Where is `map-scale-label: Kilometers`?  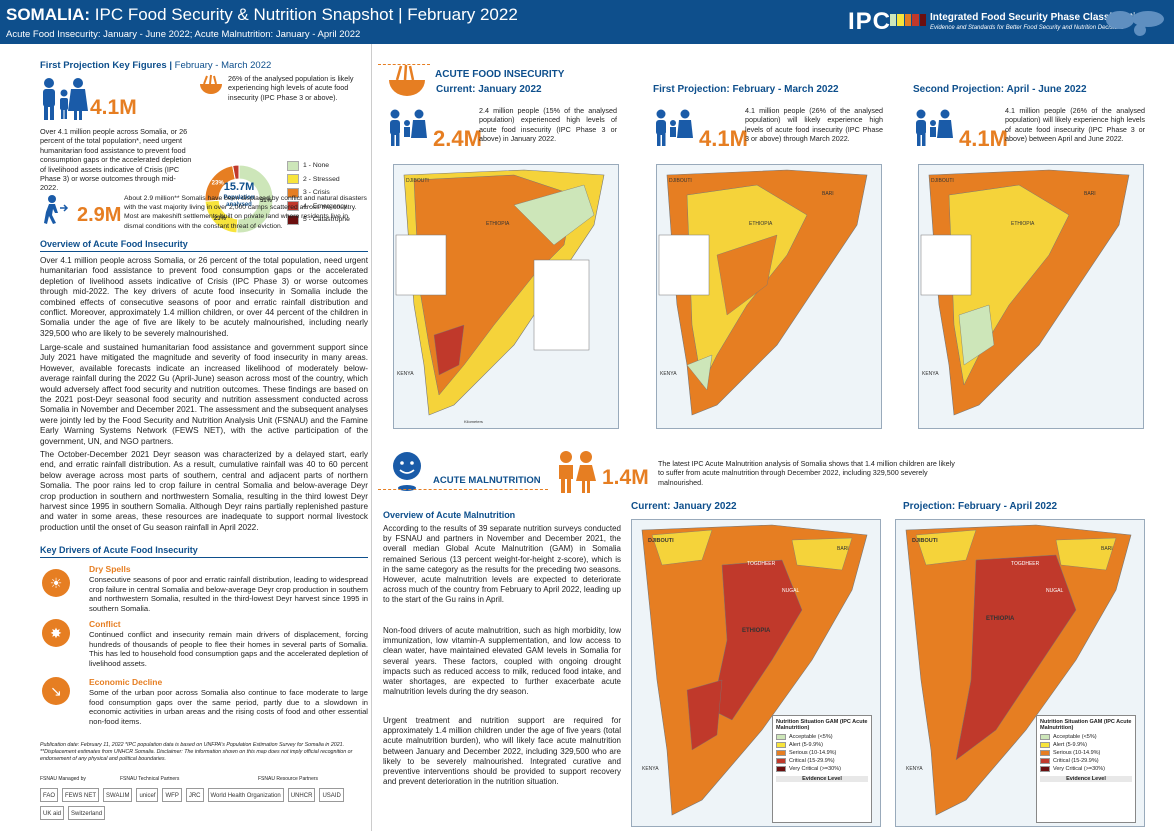
map-scale-label: Kilometers is located at coordinates (473, 421).